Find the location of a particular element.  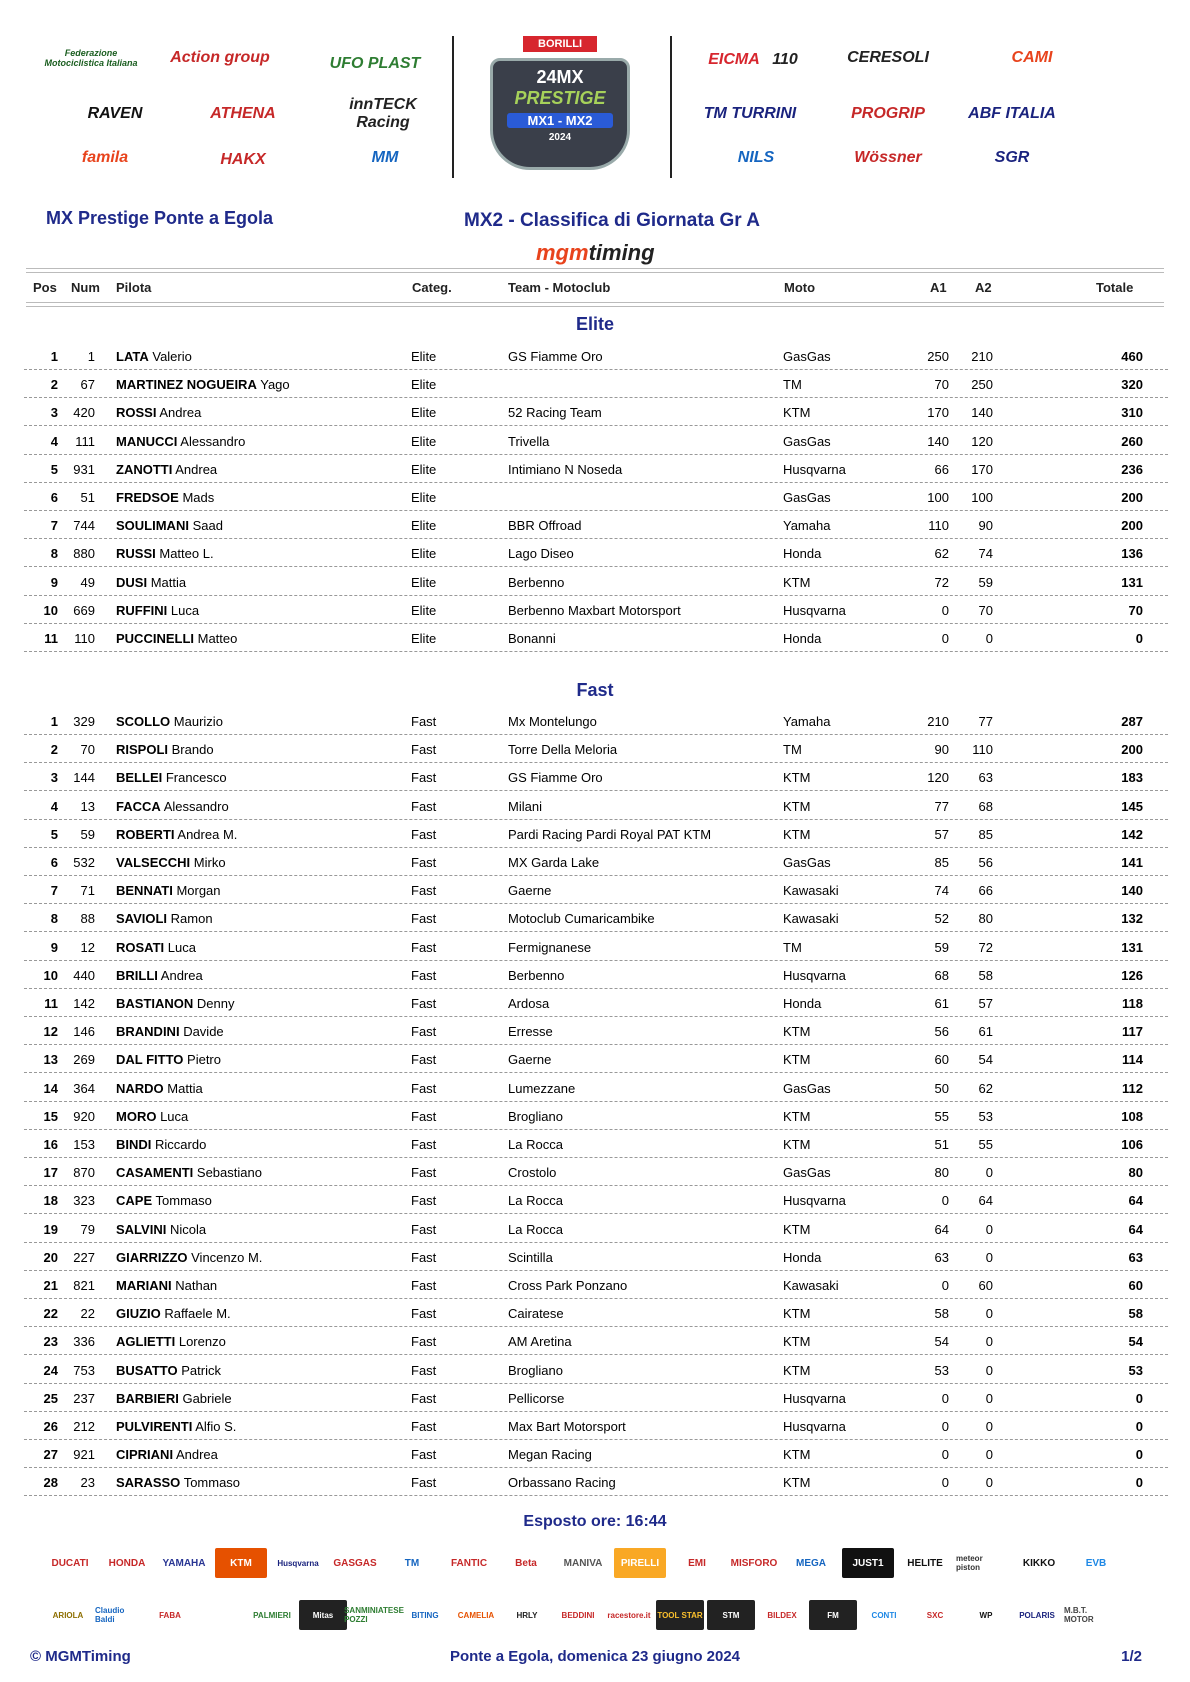

cell-num: 13 is located at coordinates (87, 806).